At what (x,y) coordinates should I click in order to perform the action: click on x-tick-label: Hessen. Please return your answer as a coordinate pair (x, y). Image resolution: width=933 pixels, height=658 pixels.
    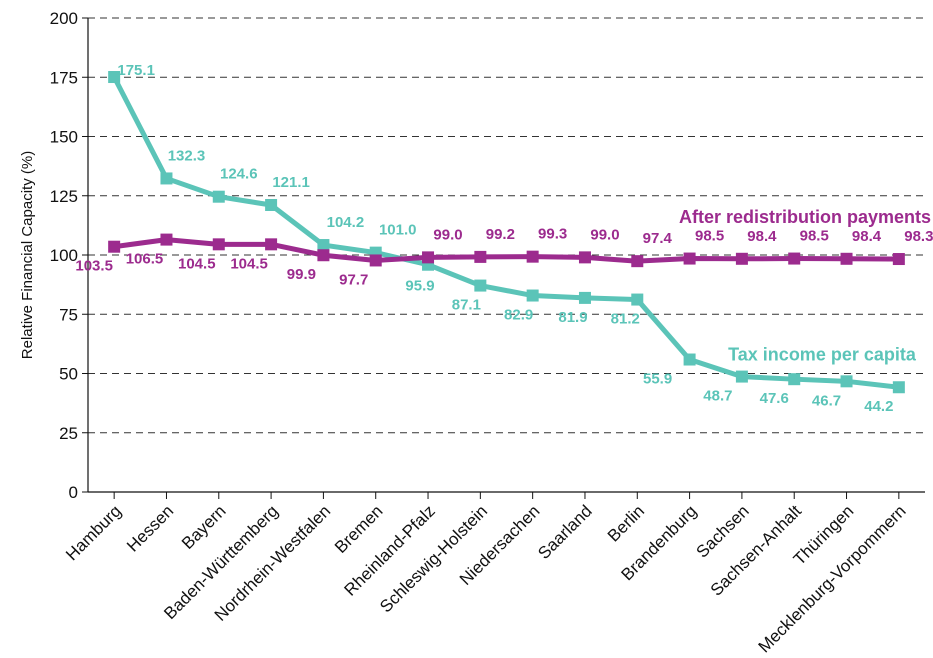
    Looking at the image, I should click on (150, 528).